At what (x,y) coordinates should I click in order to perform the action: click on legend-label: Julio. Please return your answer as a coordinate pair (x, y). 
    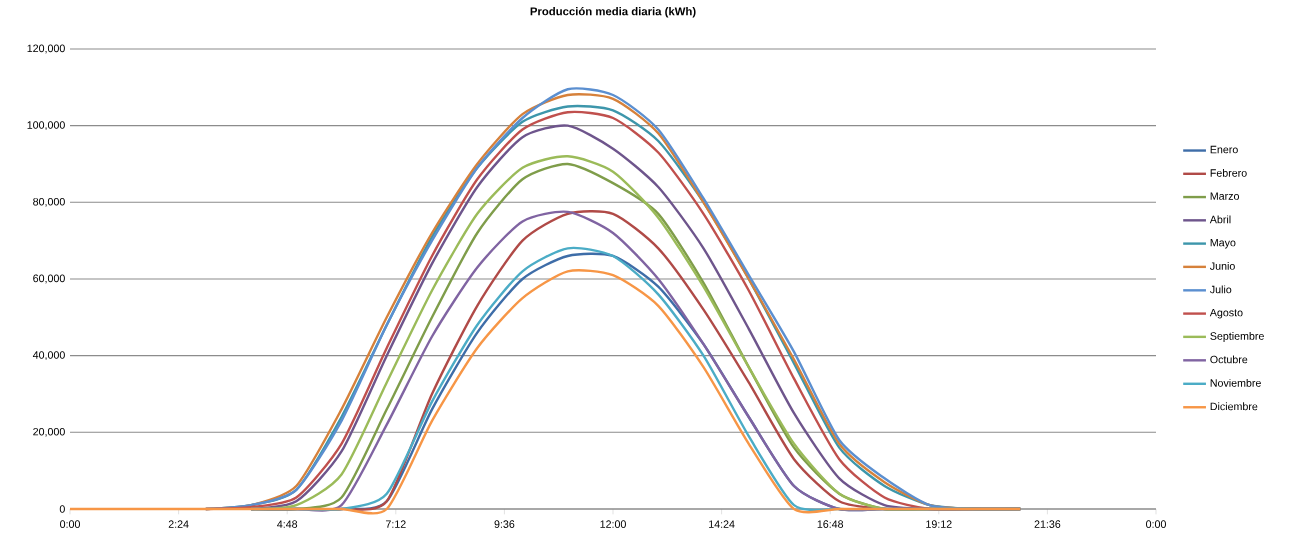
    Looking at the image, I should click on (1220, 289).